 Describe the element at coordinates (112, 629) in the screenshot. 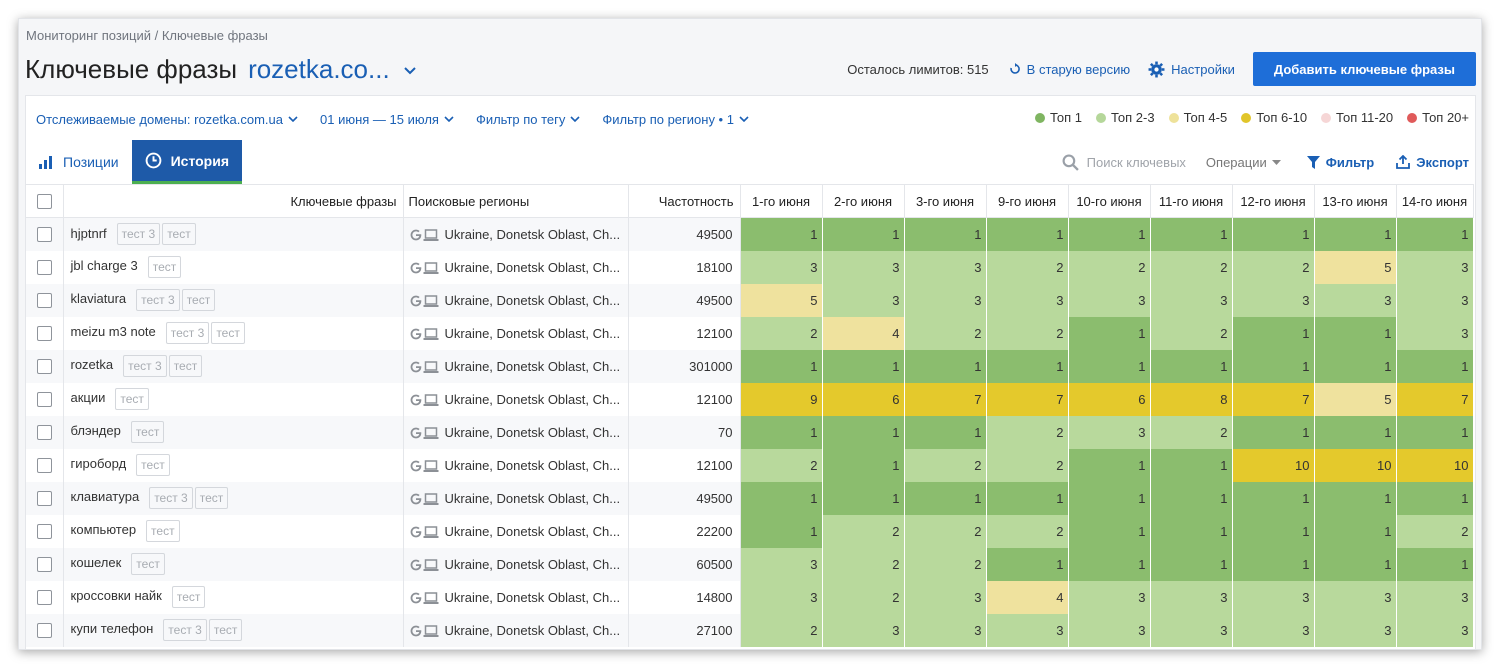

I see `keyword-text: купи телефон` at that location.